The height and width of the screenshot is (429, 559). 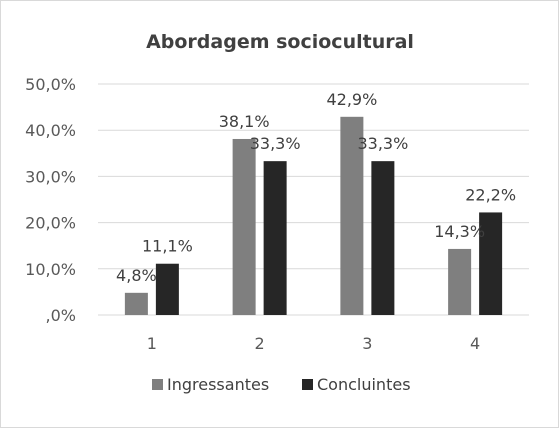 I want to click on y-tick-label: ,0%, so click(x=61, y=315).